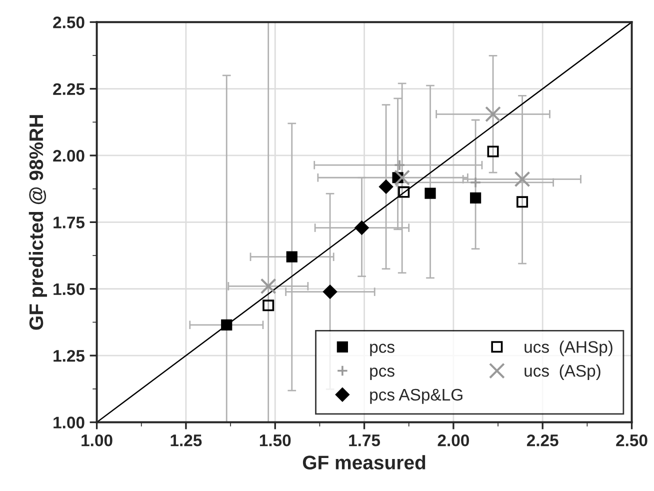  Describe the element at coordinates (364, 440) in the screenshot. I see `x-tick-label: 1.75` at that location.